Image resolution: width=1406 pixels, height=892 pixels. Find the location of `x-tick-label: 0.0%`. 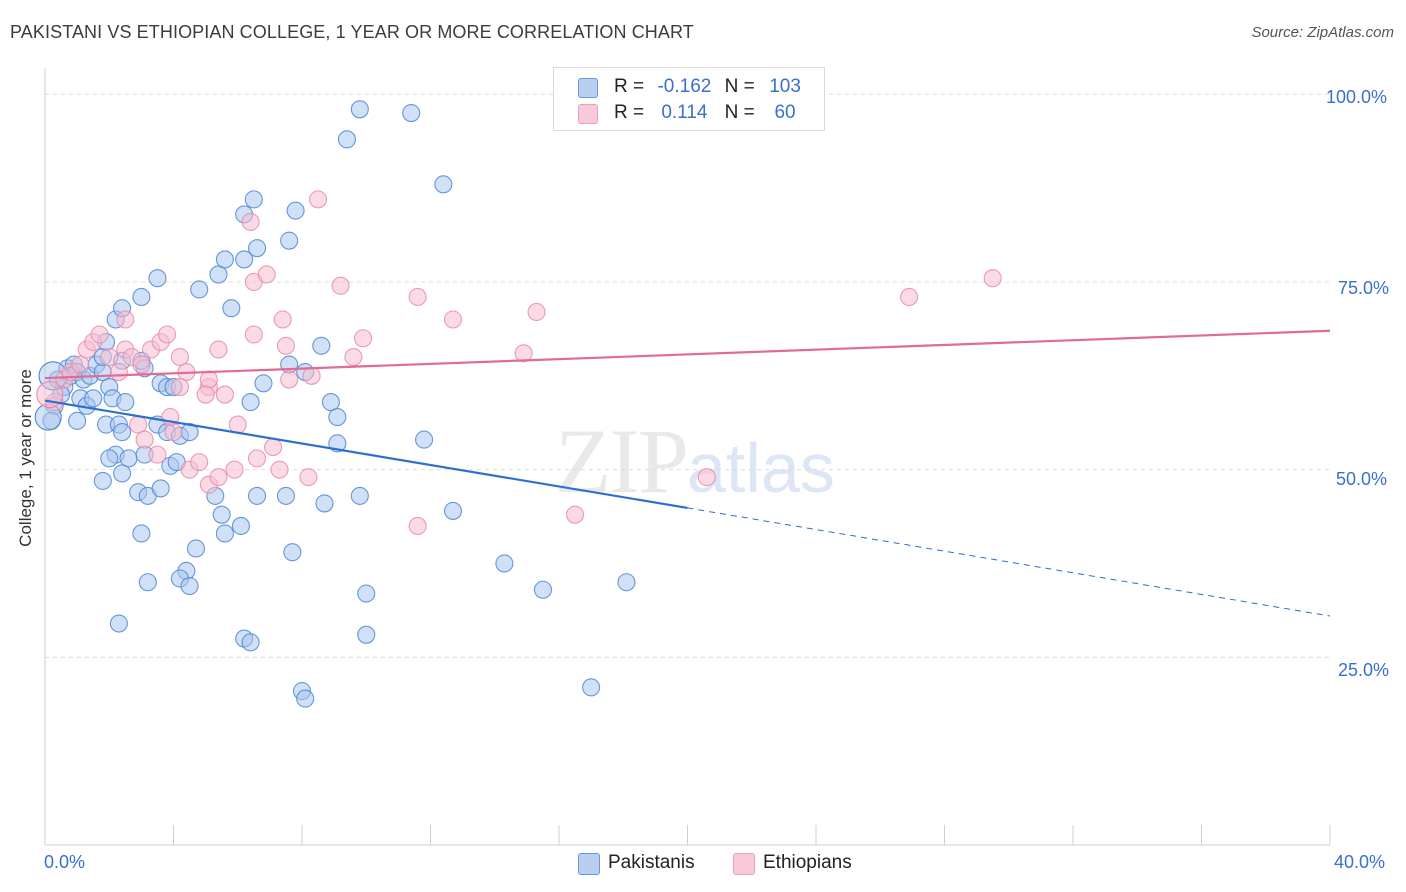

x-tick-label: 0.0% is located at coordinates (65, 862).